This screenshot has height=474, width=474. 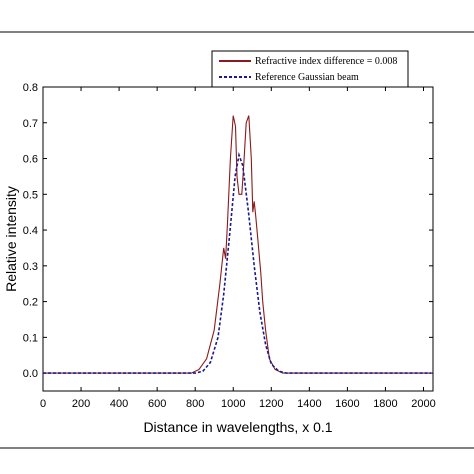 I want to click on x-tick-label: 2000, so click(x=423, y=404).